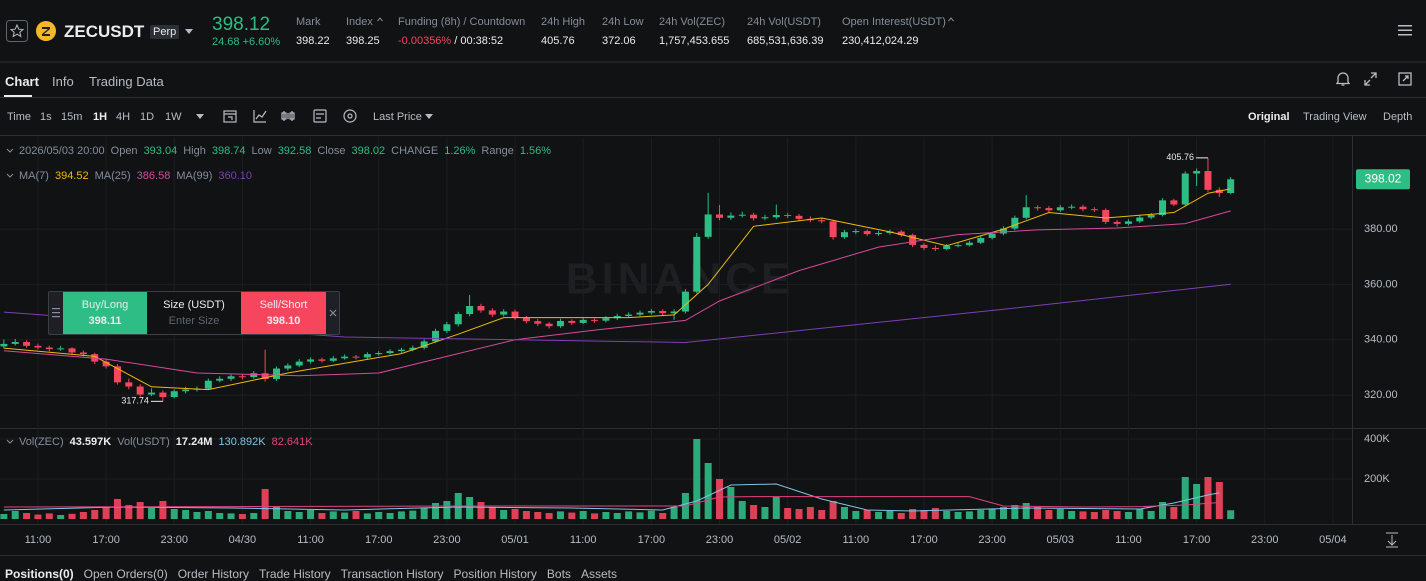 The image size is (1426, 581). I want to click on interval: 1H, so click(100, 117).